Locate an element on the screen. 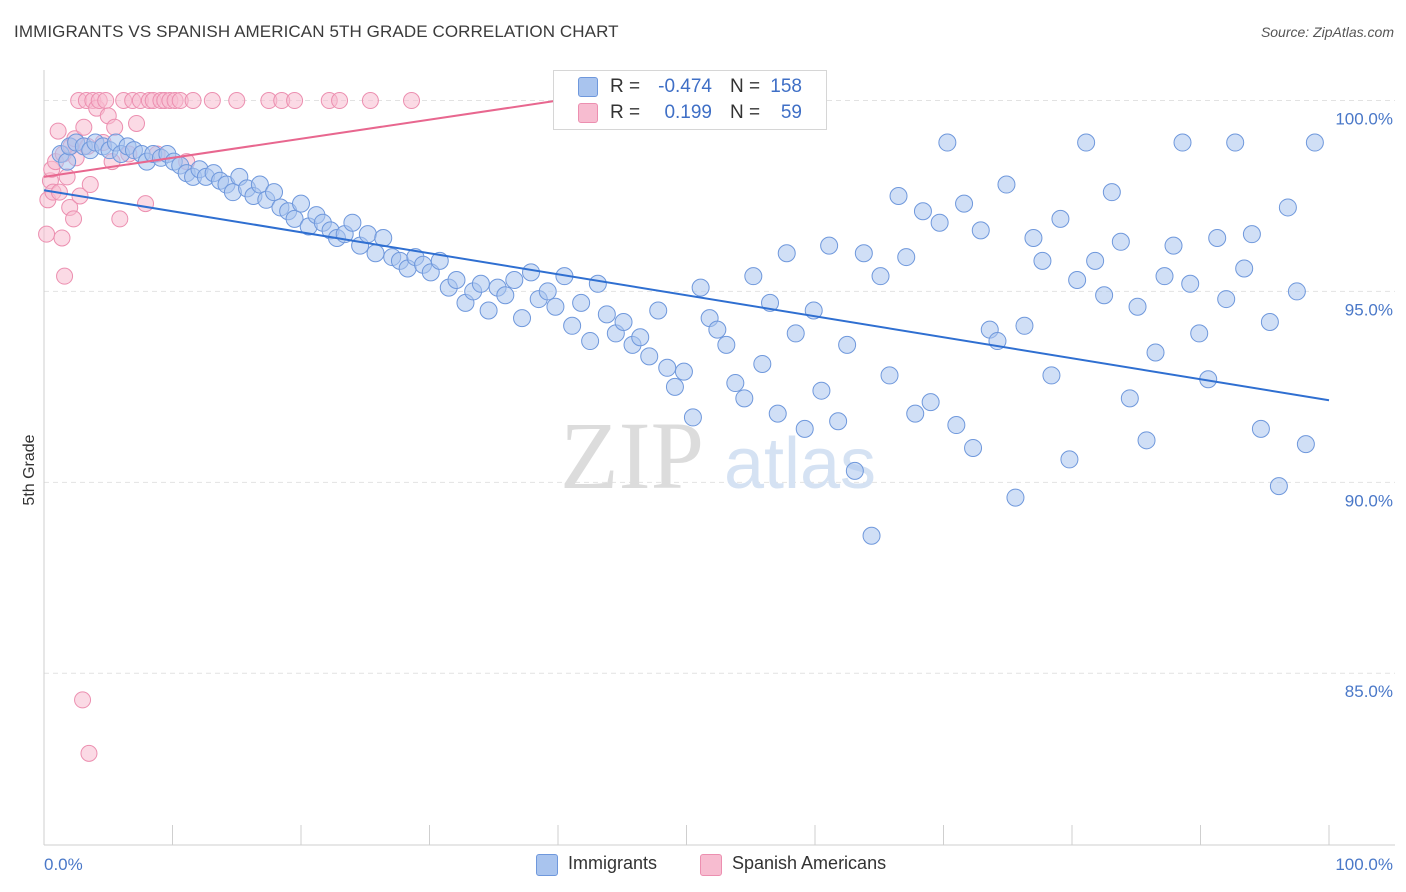 The height and width of the screenshot is (892, 1406). x-tick-label: 0.0% is located at coordinates (63, 864).